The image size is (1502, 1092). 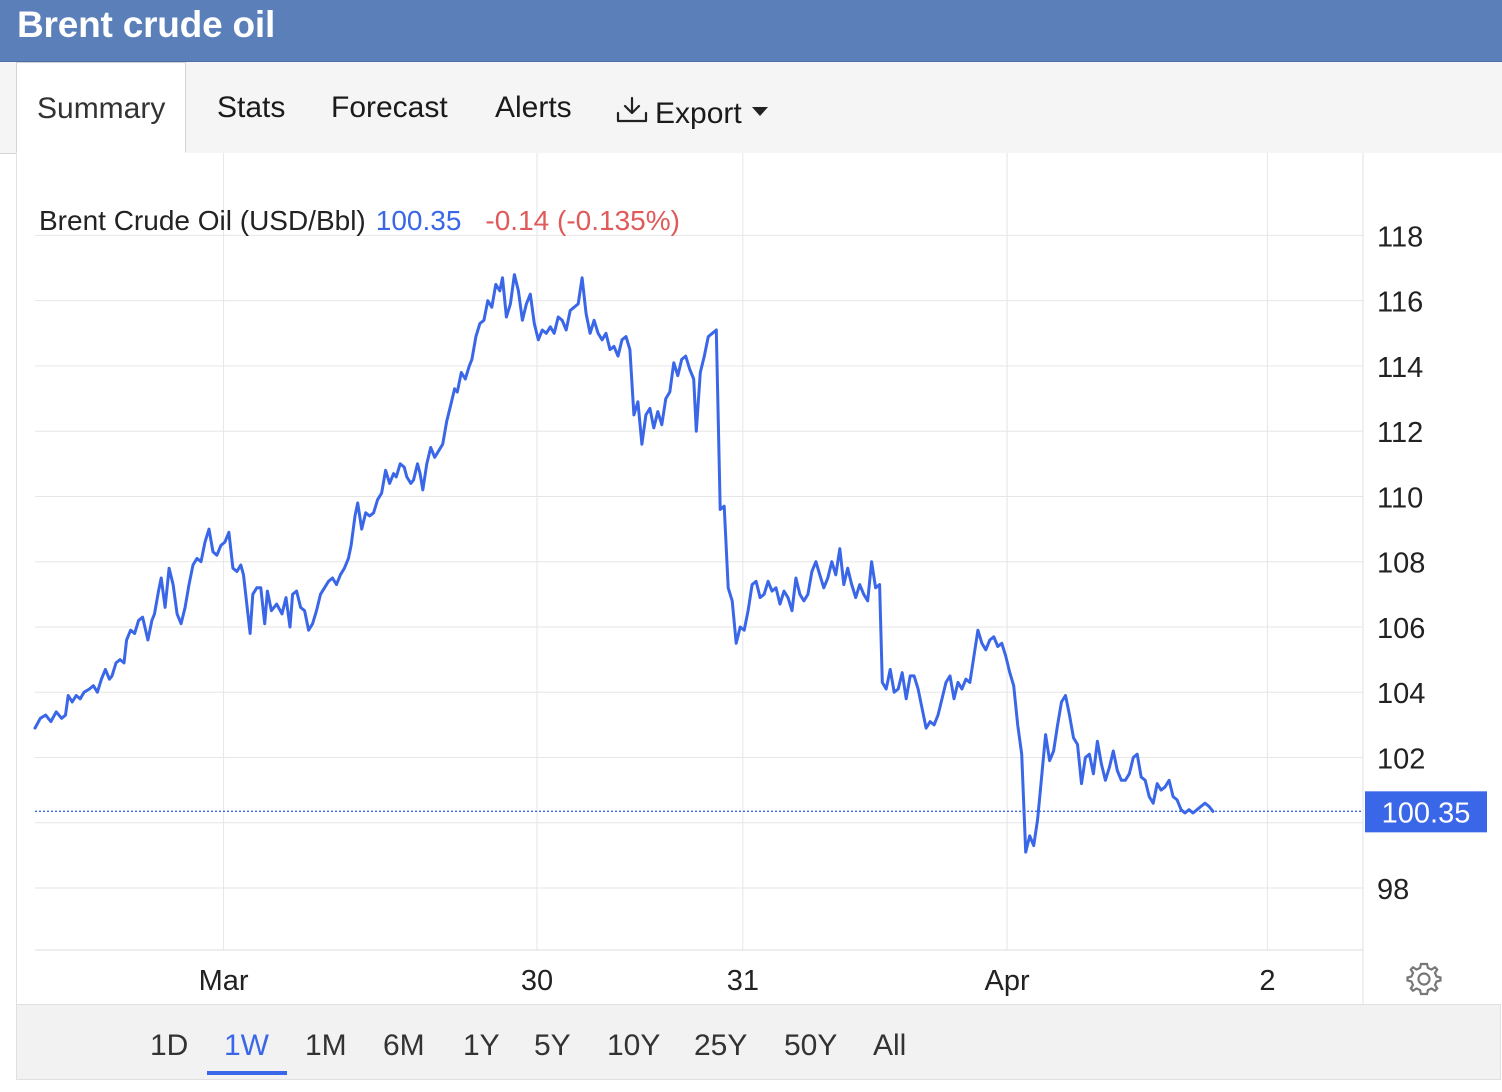 What do you see at coordinates (1400, 498) in the screenshot?
I see `y-tick-label: 110` at bounding box center [1400, 498].